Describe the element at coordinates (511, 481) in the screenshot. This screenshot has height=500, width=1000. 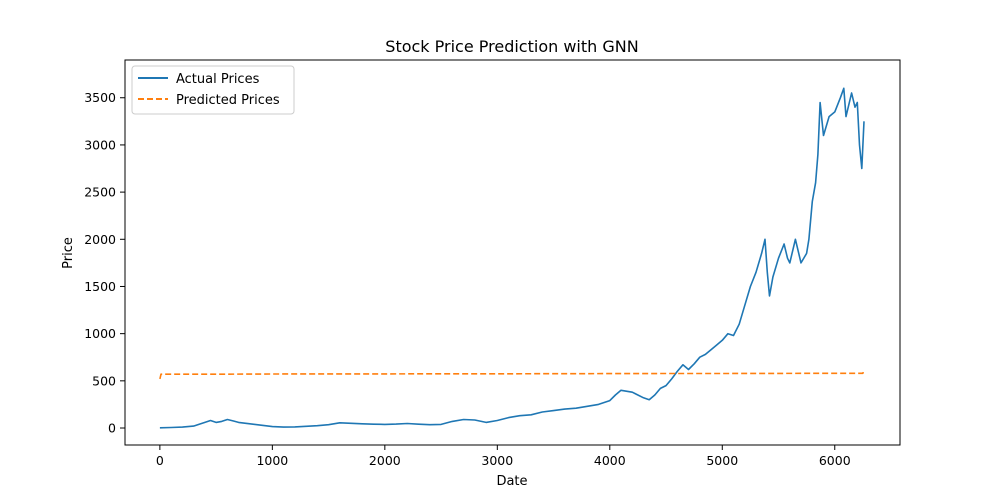
I see `x-axis-label: Date` at that location.